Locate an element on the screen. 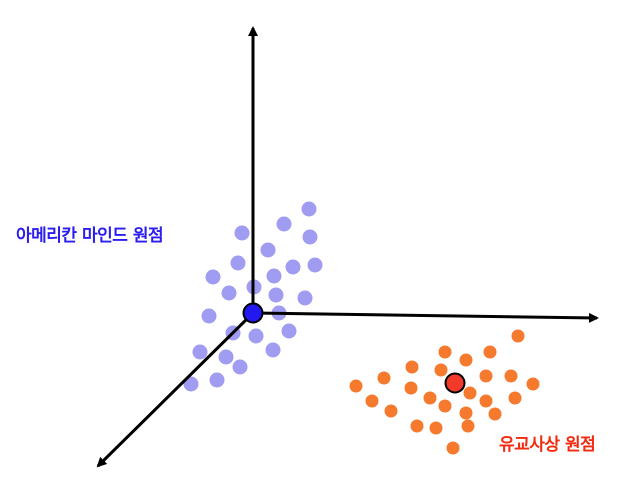  depth-axis is located at coordinates (175, 389).